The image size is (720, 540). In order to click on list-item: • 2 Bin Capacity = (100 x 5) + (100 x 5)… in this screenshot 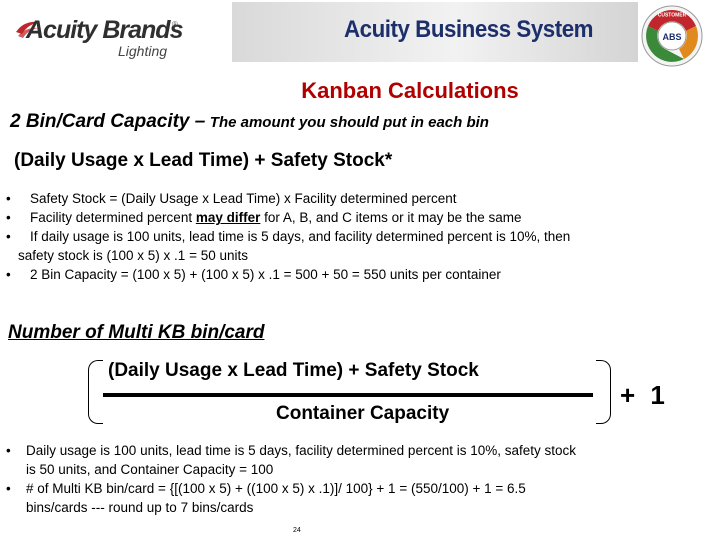, I will do `click(356, 274)`.